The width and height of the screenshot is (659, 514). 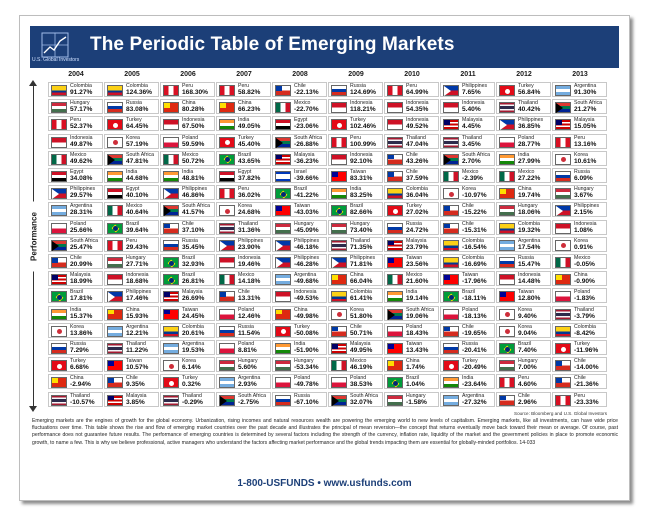 I want to click on table-cell: Malaysia 4.45%, so click(x=467, y=124).